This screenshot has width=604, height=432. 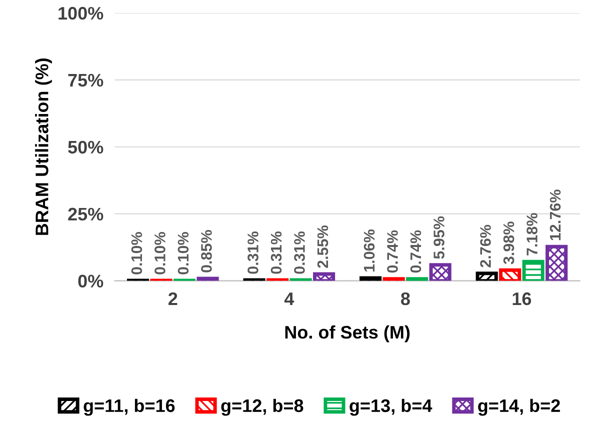 I want to click on data-label: 3.98%, so click(x=508, y=243).